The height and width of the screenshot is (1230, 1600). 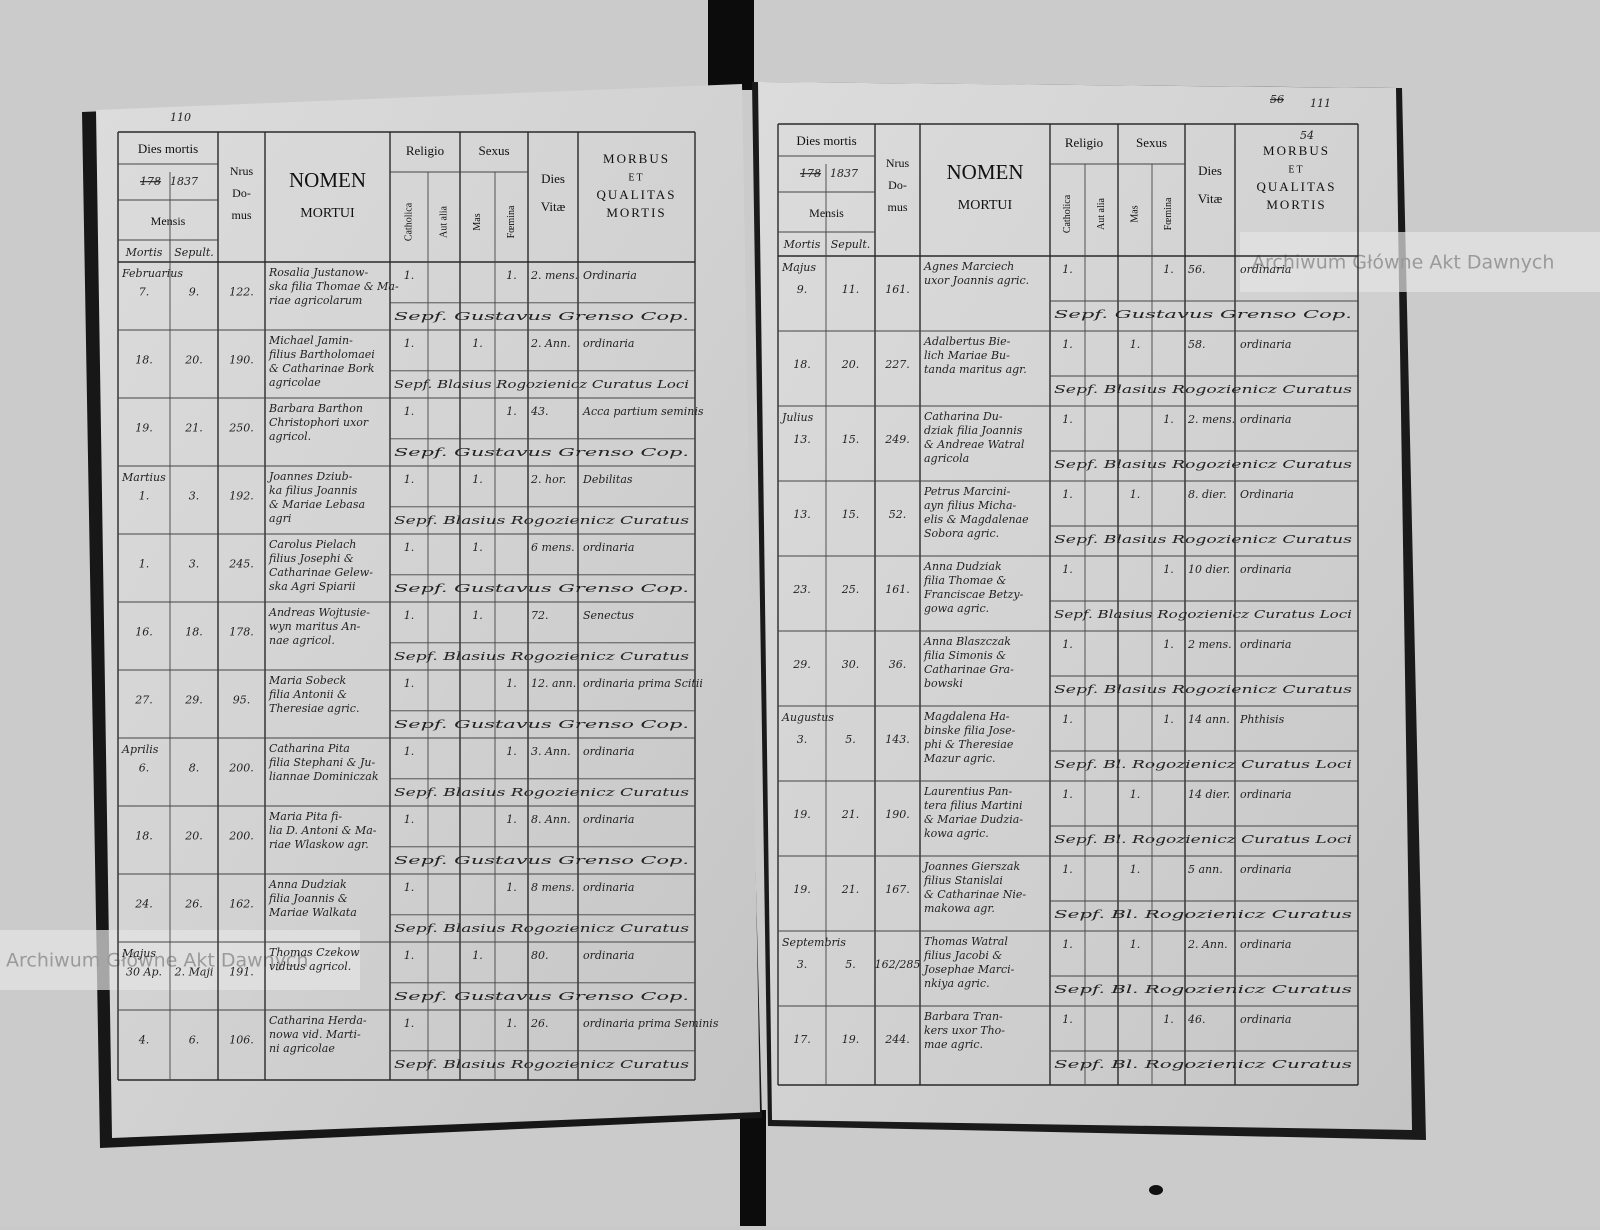 I want to click on house-number: 200., so click(x=241, y=836).